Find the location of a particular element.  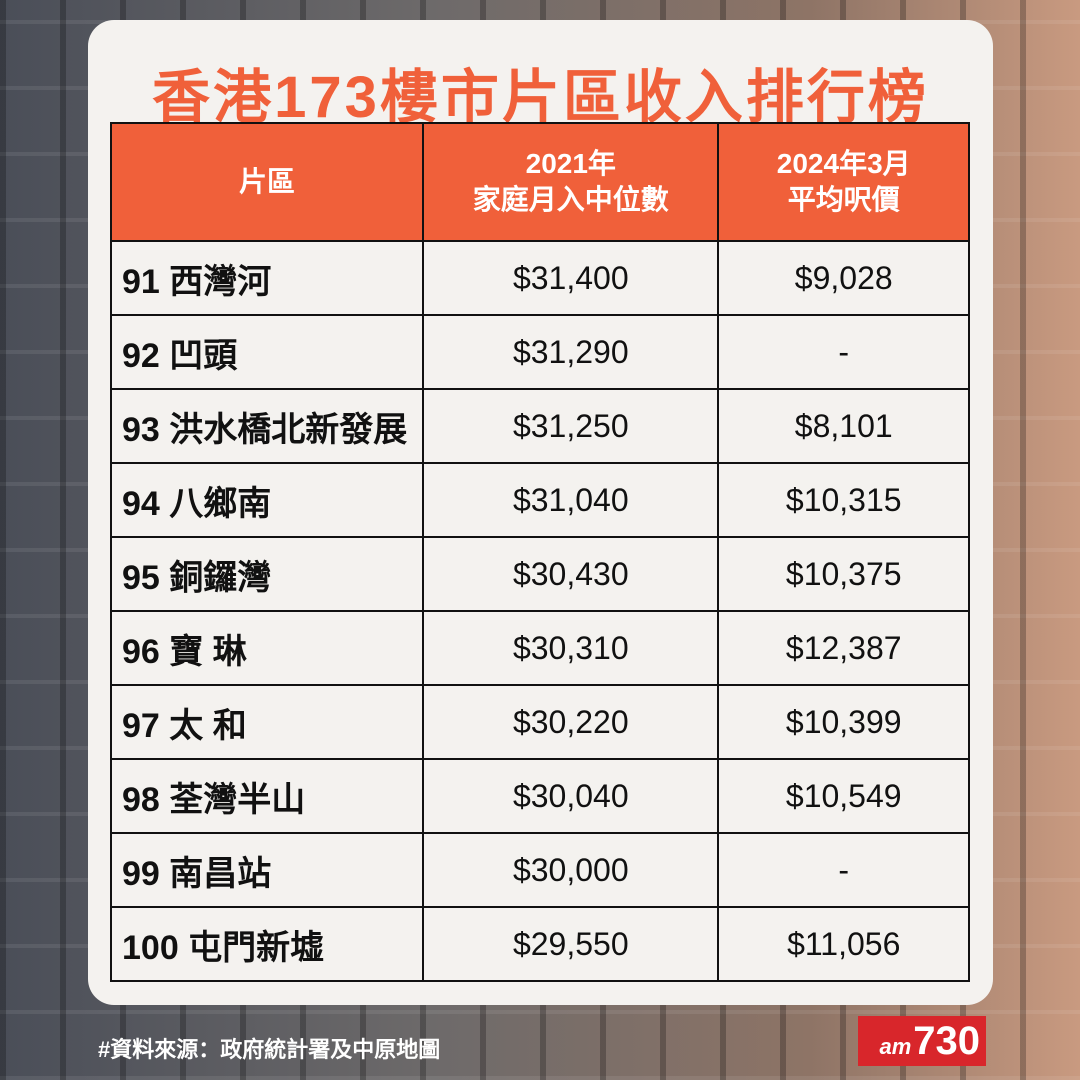

header-row: 片區 2021年 家庭月入中位數 2024年3月 平均呎價 is located at coordinates (539, 182).